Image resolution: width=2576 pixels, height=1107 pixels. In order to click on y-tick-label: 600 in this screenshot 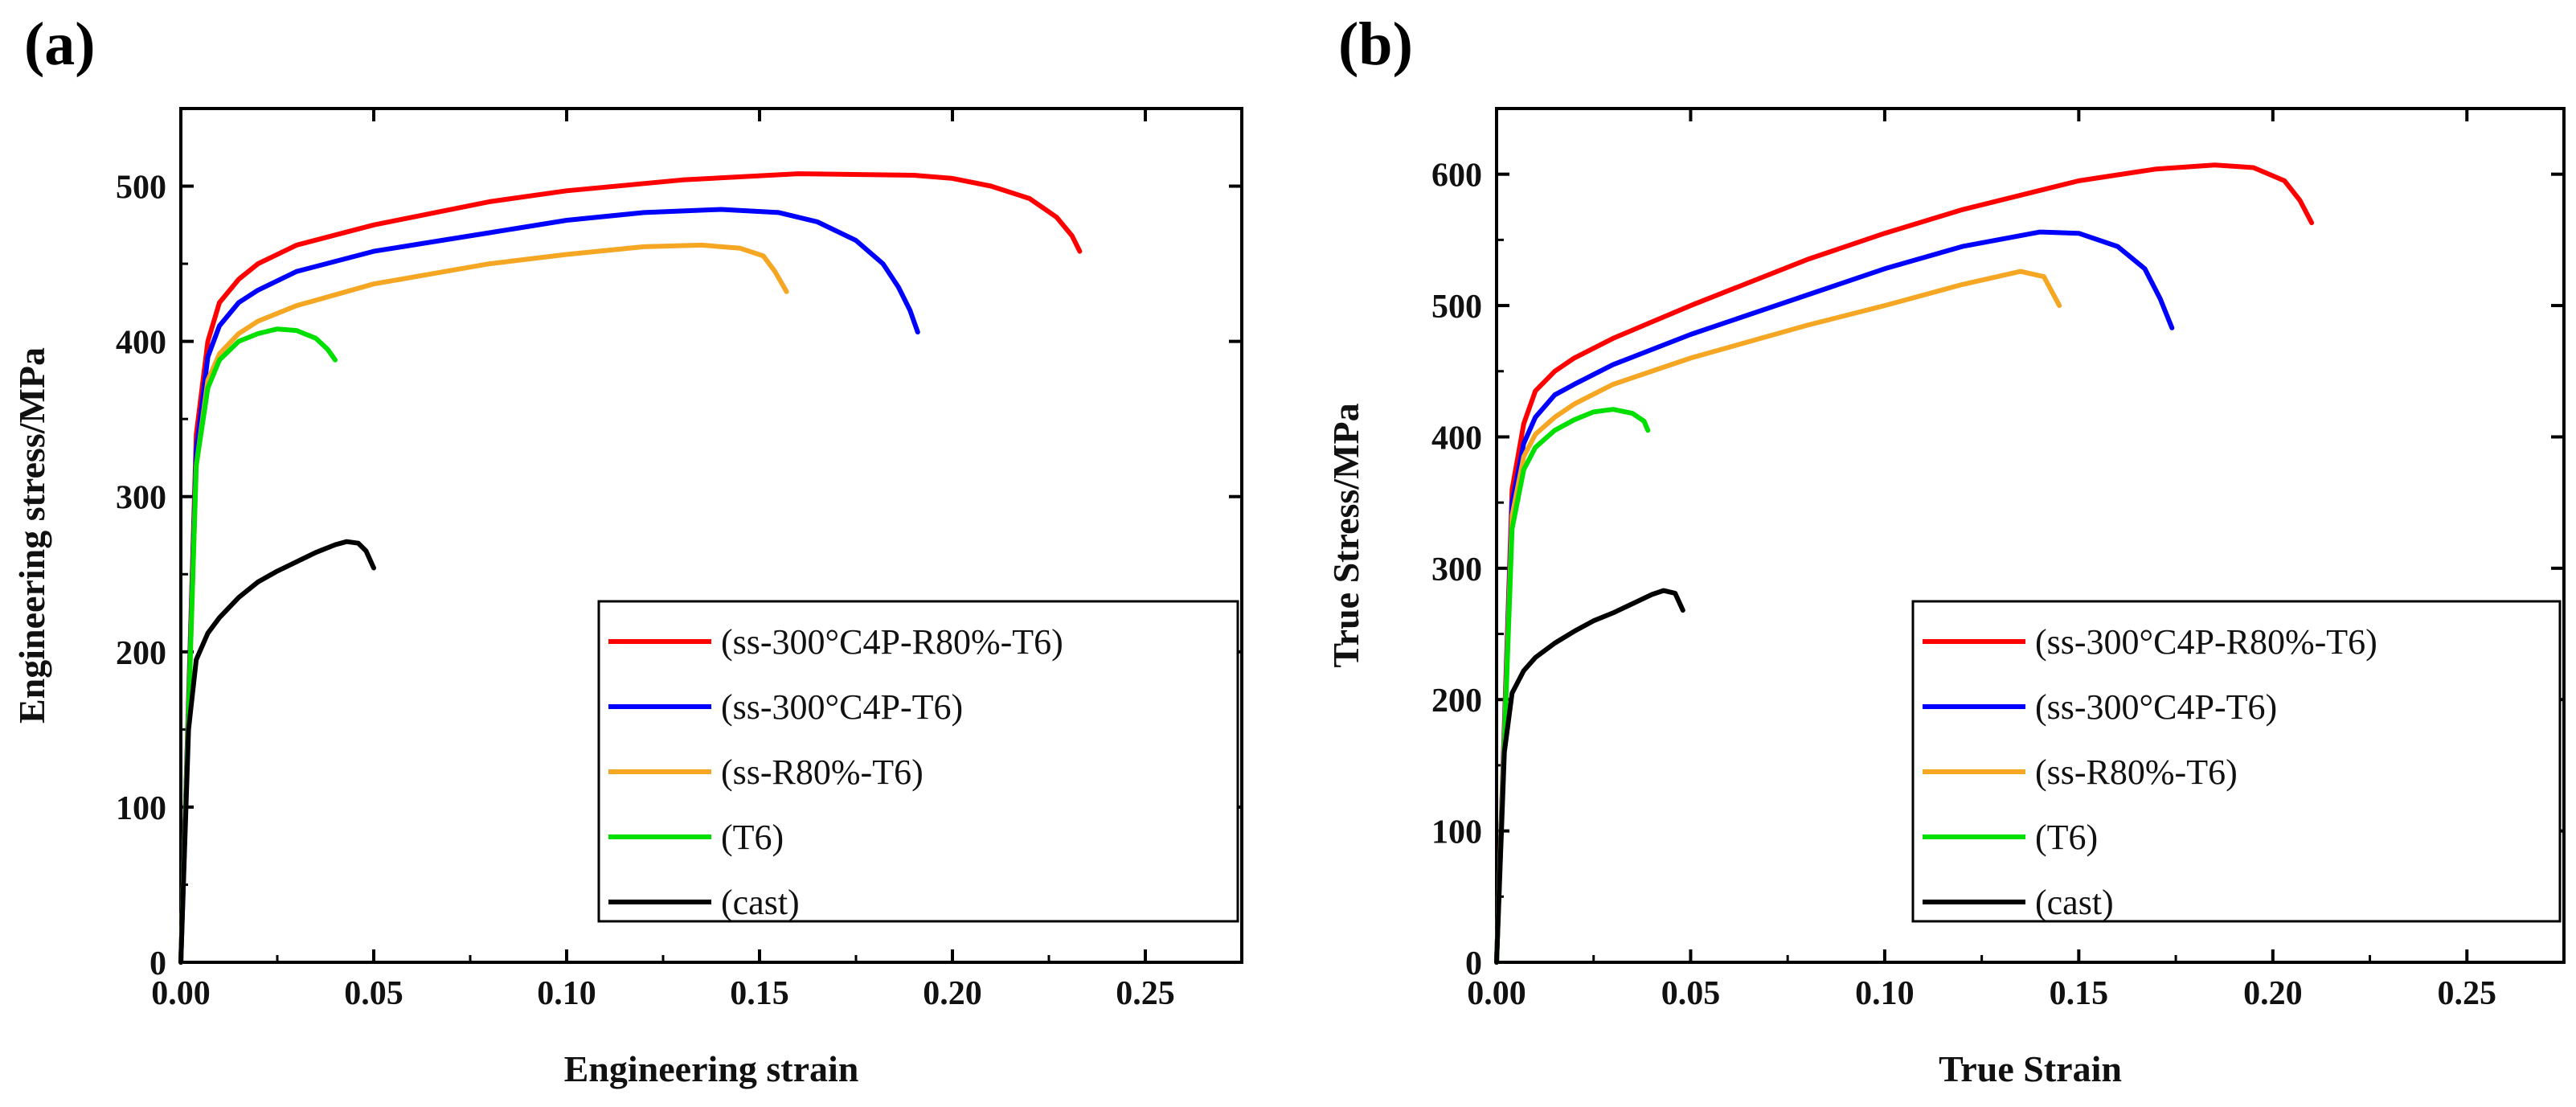, I will do `click(1456, 177)`.